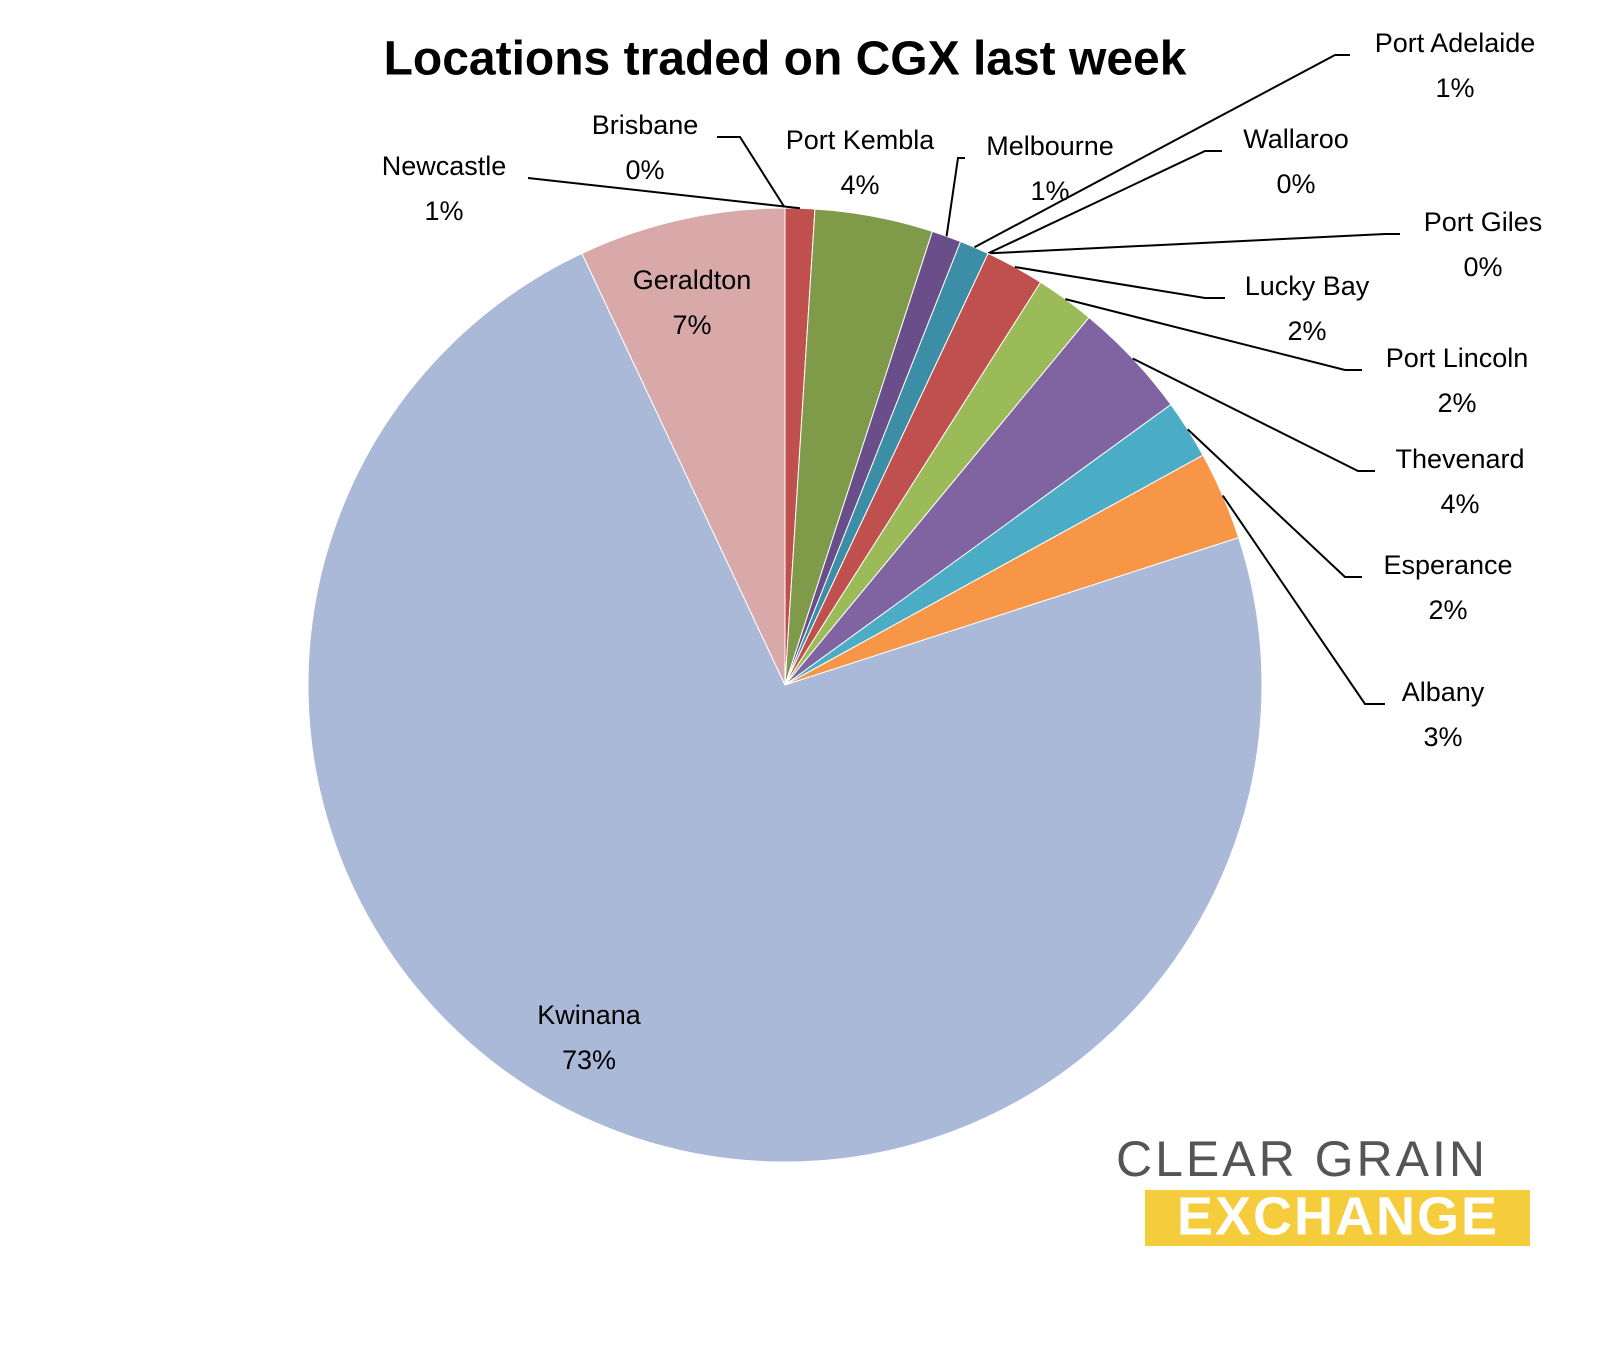  What do you see at coordinates (1457, 358) in the screenshot?
I see `slice-label: Port Lincoln` at bounding box center [1457, 358].